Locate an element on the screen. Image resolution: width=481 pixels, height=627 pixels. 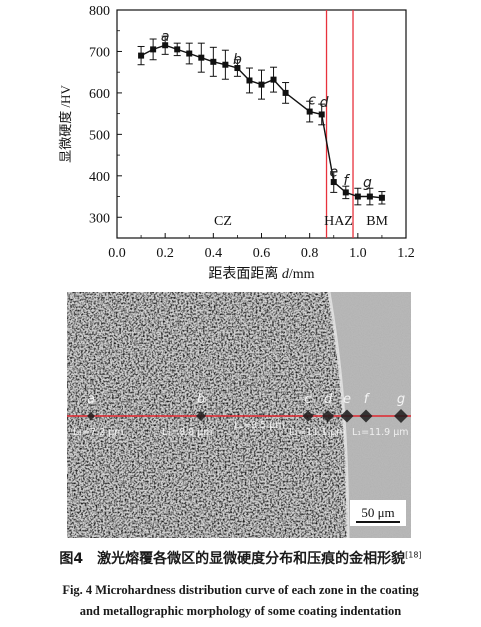
point-label-a: a is located at coordinates (165, 37).